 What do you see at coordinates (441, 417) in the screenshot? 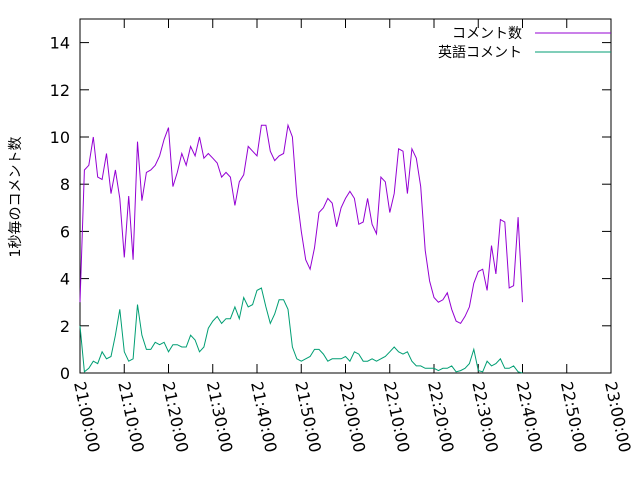
I see `x-tick-label: 22:20:00` at bounding box center [441, 417].